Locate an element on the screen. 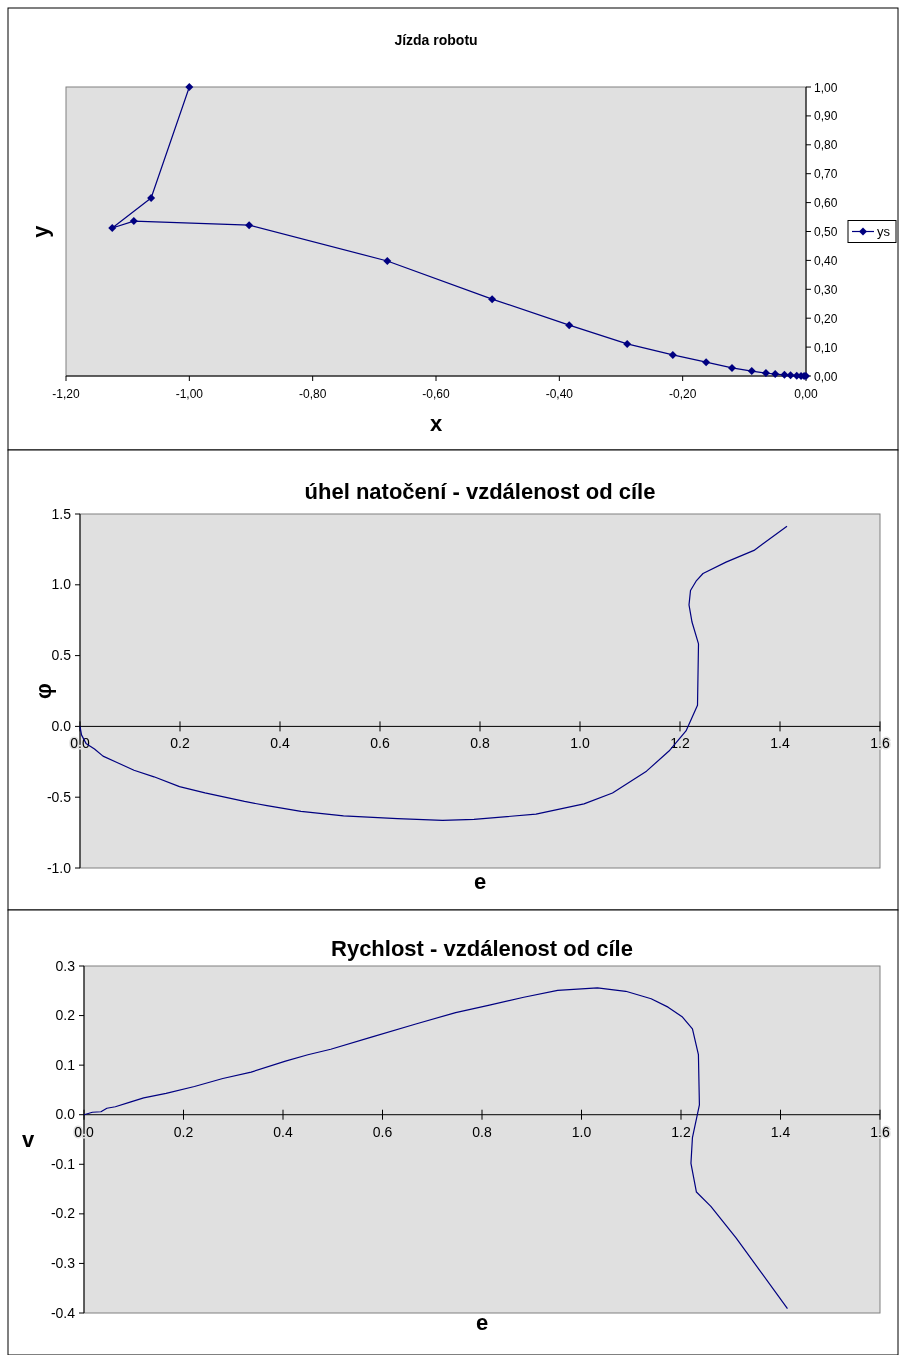 The width and height of the screenshot is (899, 1355). chart-title: úhel natočení - vzdálenost od cíle is located at coordinates (480, 491).